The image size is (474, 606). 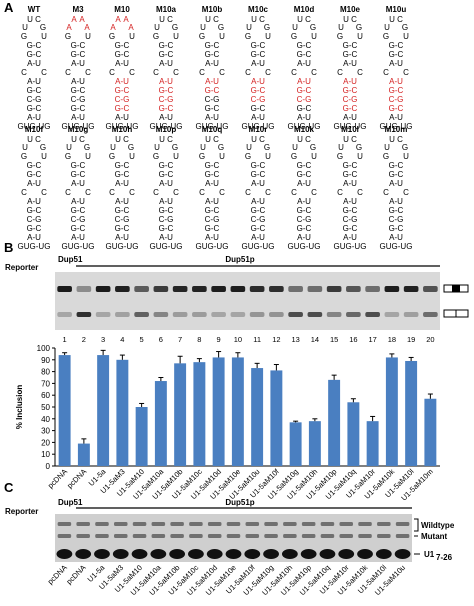 What do you see at coordinates (161, 339) in the screenshot?
I see `lane-number: 6` at bounding box center [161, 339].